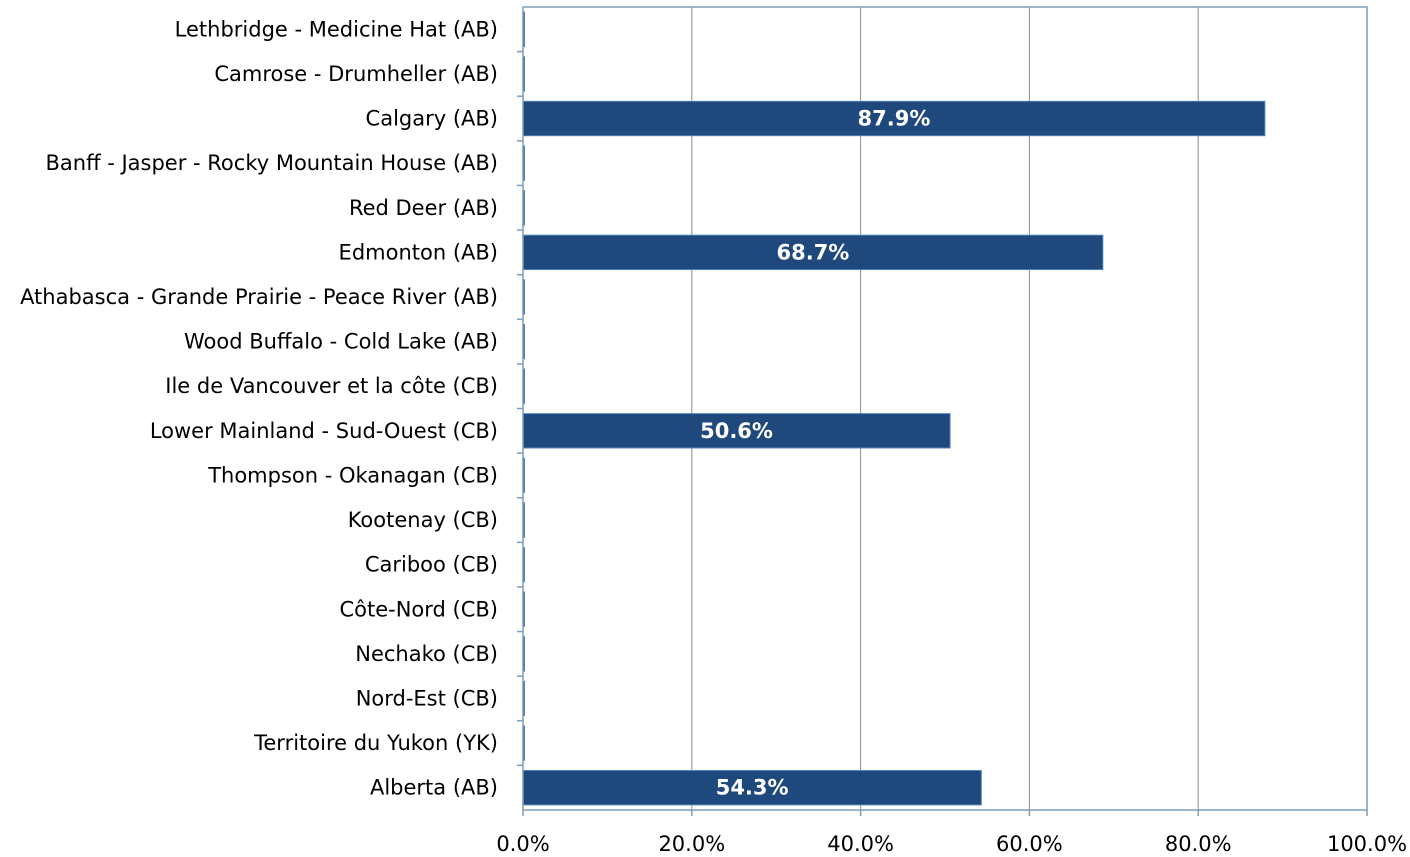 The image size is (1410, 857). I want to click on x-tick-label: 20.0%, so click(691, 844).